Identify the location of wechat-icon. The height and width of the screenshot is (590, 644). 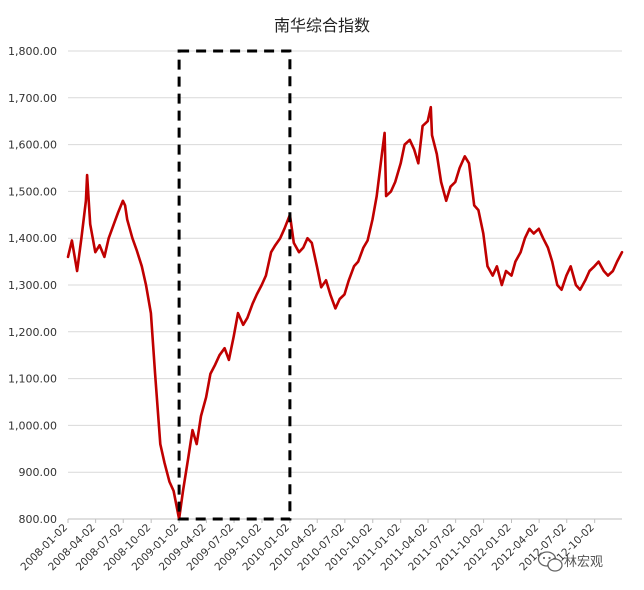
(550, 561).